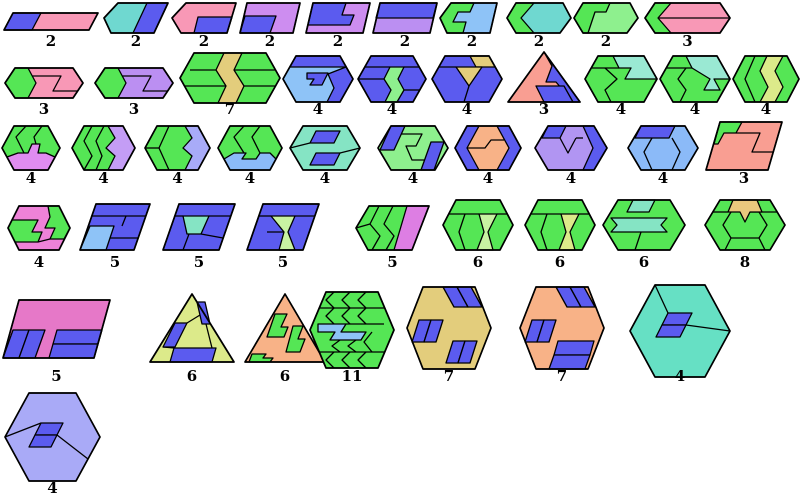  I want to click on tiling-shape-r1s5, so click(338, 18).